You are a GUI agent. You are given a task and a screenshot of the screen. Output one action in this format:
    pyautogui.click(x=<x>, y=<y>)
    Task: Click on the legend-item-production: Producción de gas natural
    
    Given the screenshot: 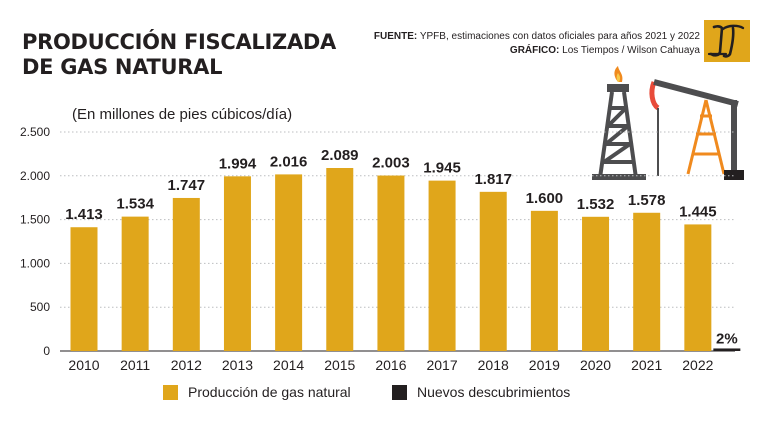 What is the action you would take?
    pyautogui.click(x=257, y=392)
    